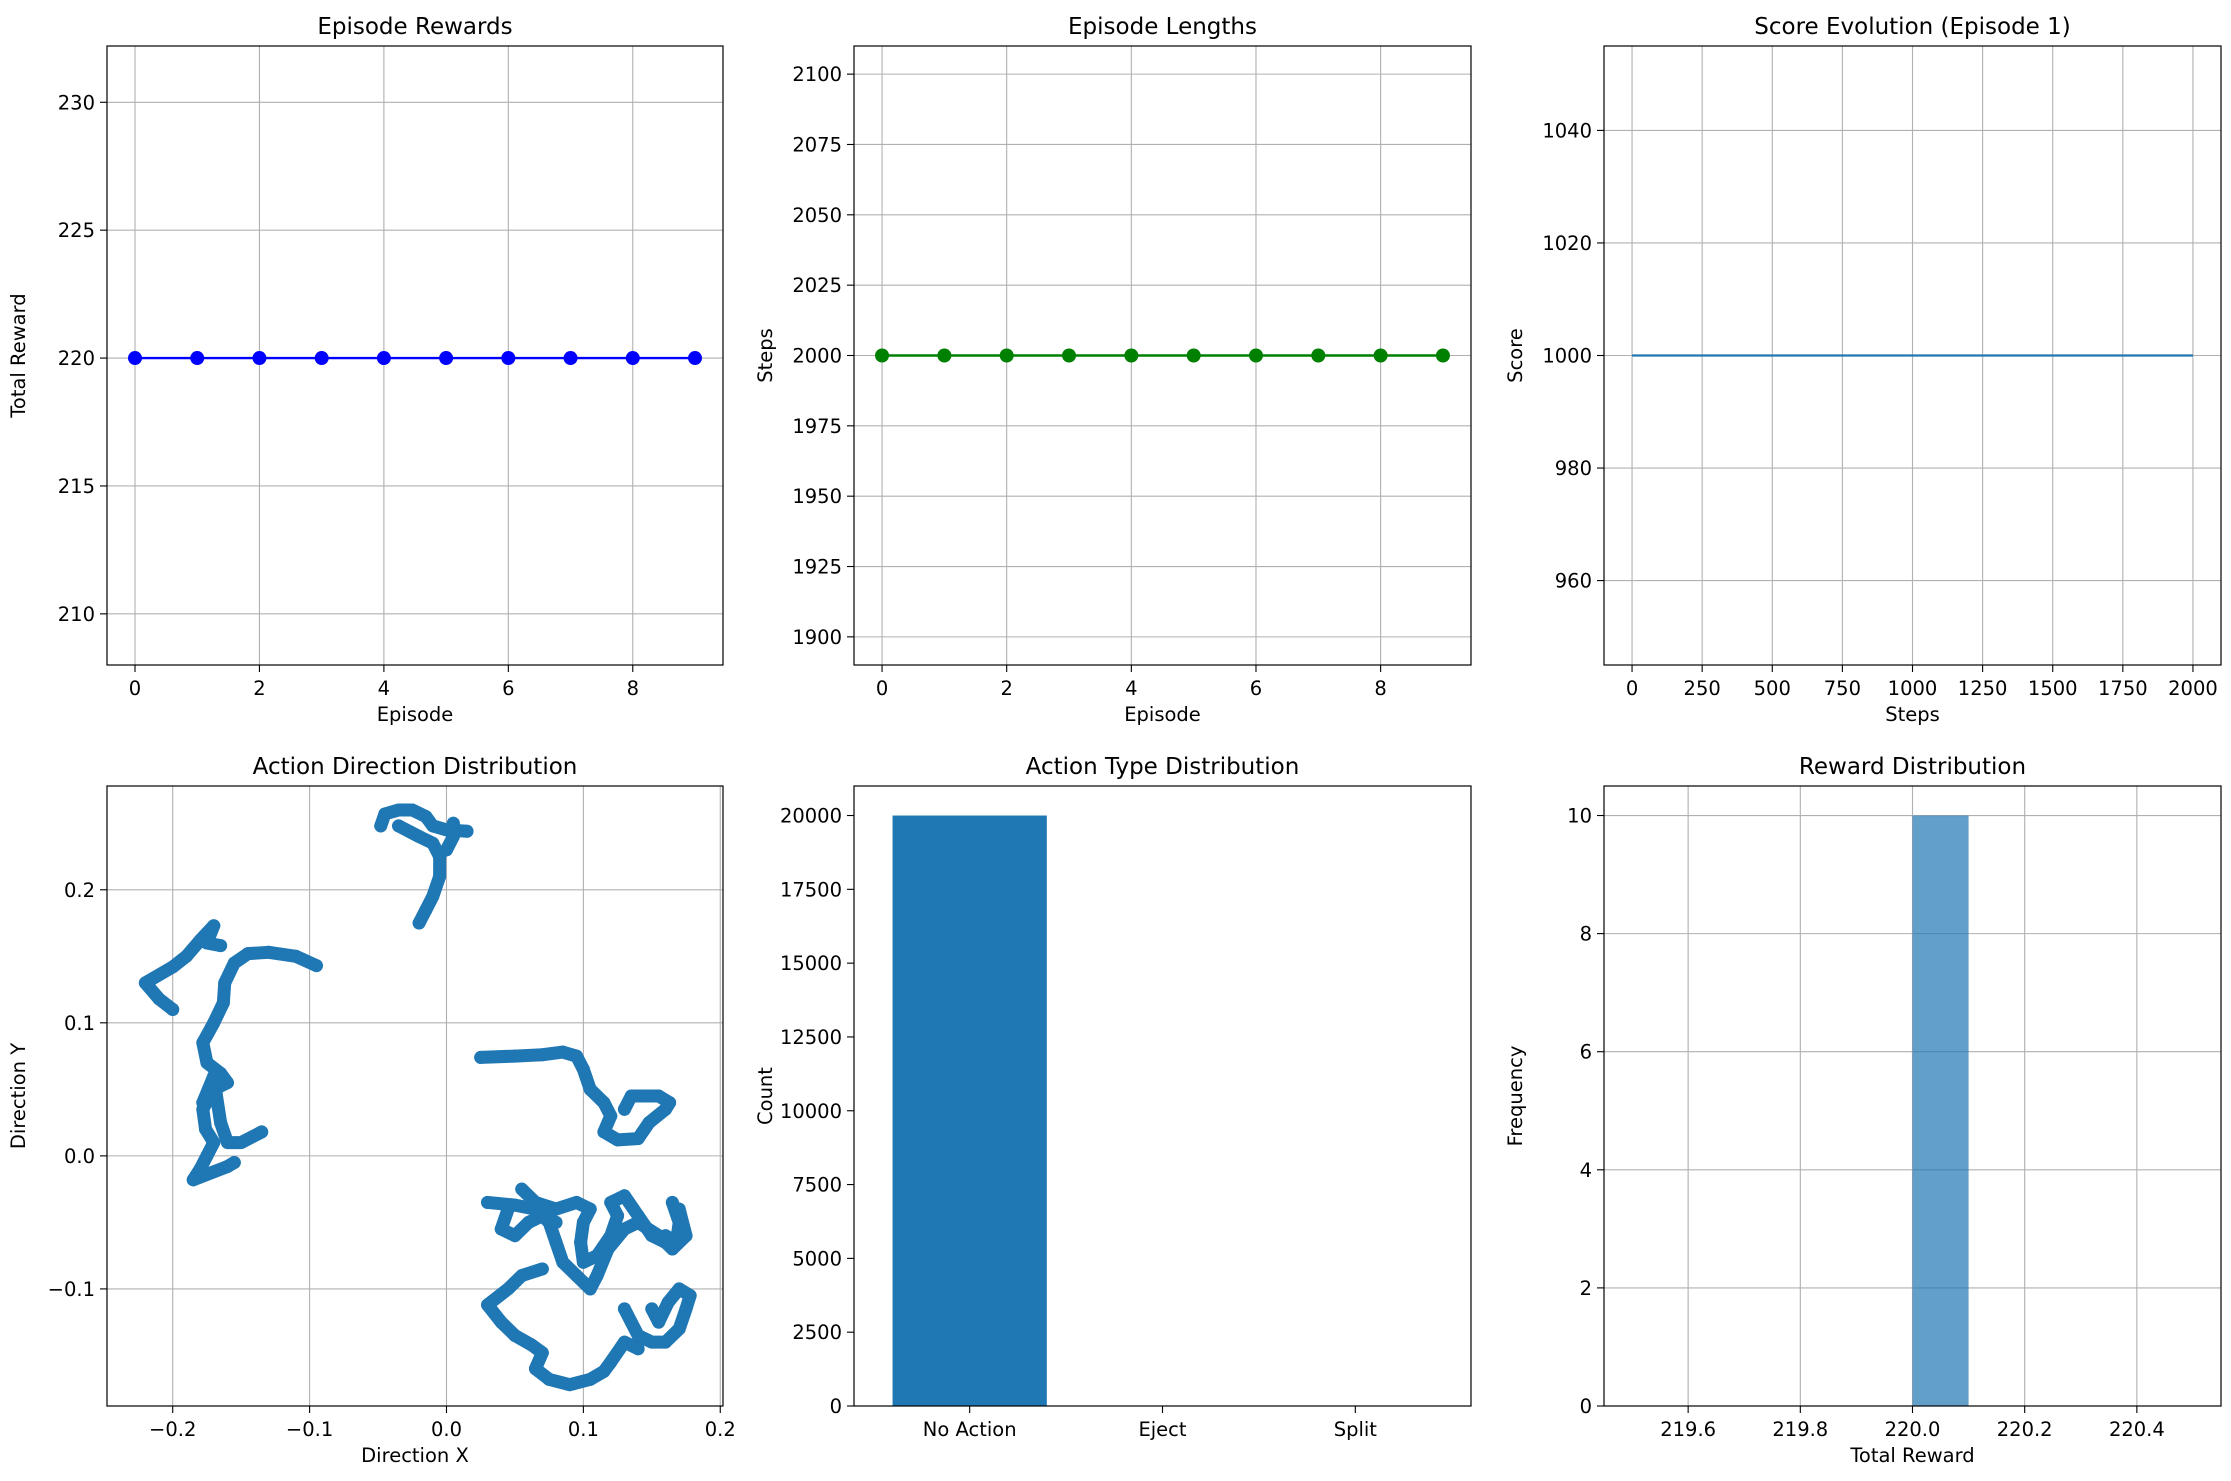  I want to click on chart-title: Action Direction Distribution, so click(415, 767).